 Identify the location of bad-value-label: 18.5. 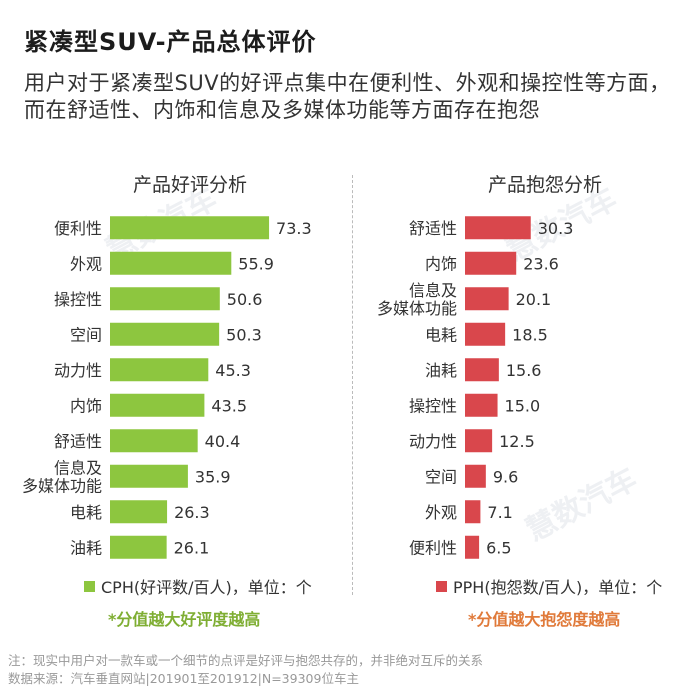
(530, 334).